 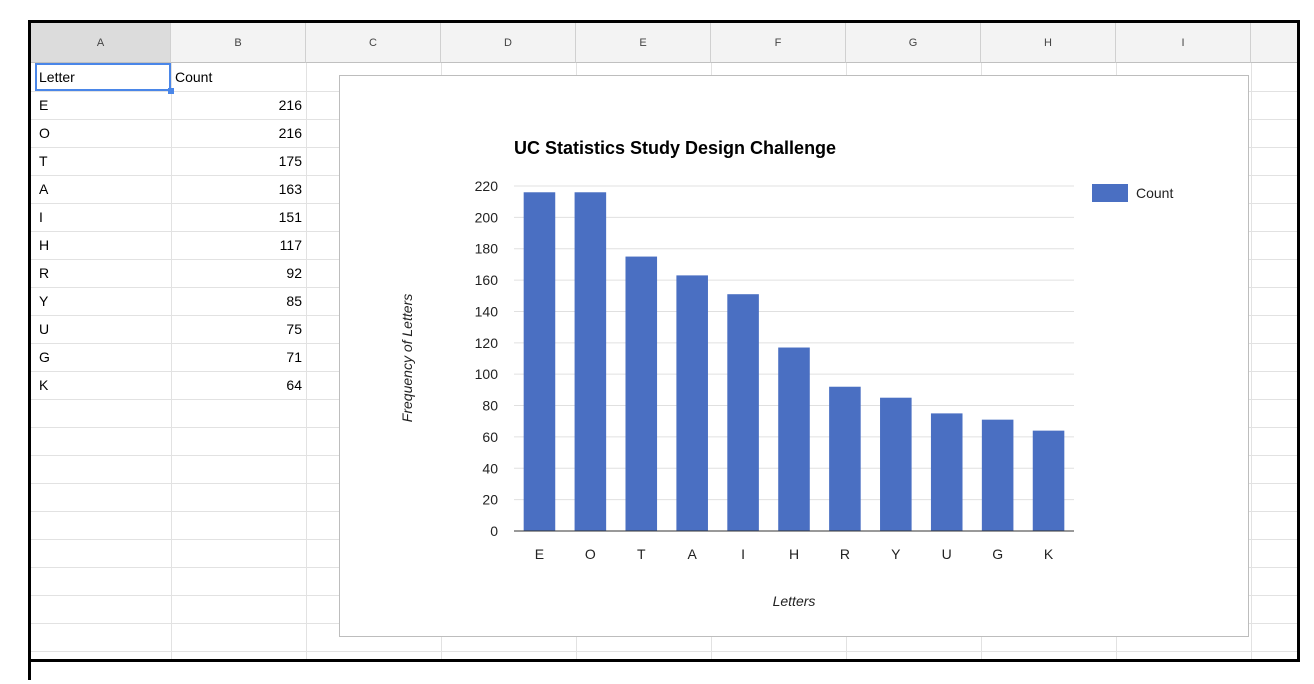 I want to click on y-tick-label: 20, so click(x=490, y=500).